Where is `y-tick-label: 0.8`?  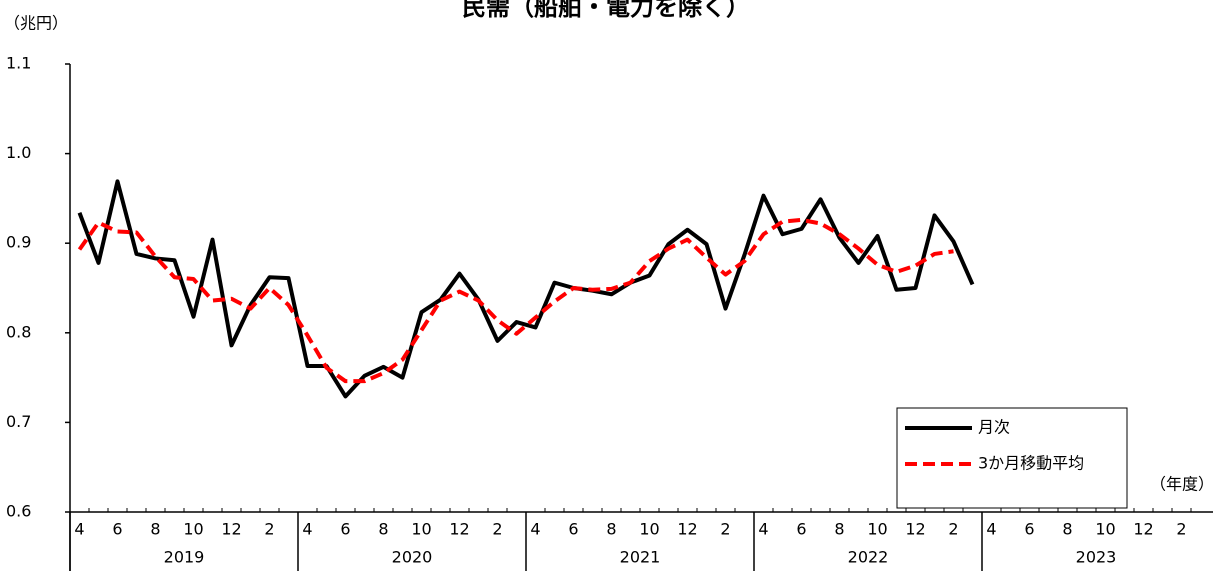
y-tick-label: 0.8 is located at coordinates (18, 331).